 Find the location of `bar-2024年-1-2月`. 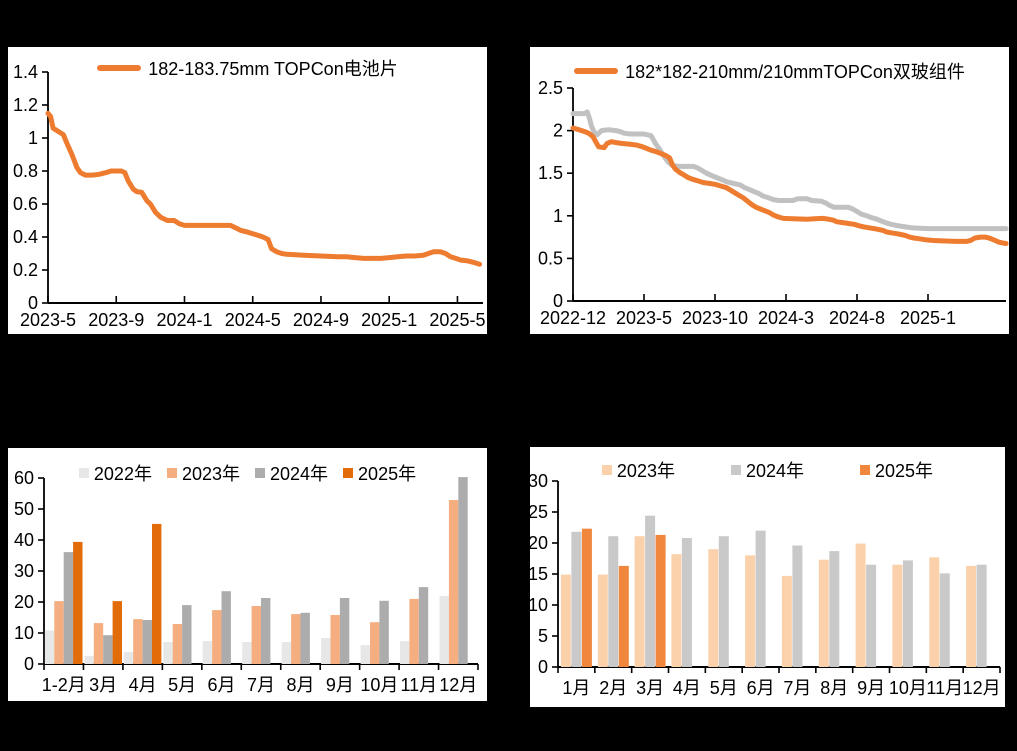

bar-2024年-1-2月 is located at coordinates (68, 608).